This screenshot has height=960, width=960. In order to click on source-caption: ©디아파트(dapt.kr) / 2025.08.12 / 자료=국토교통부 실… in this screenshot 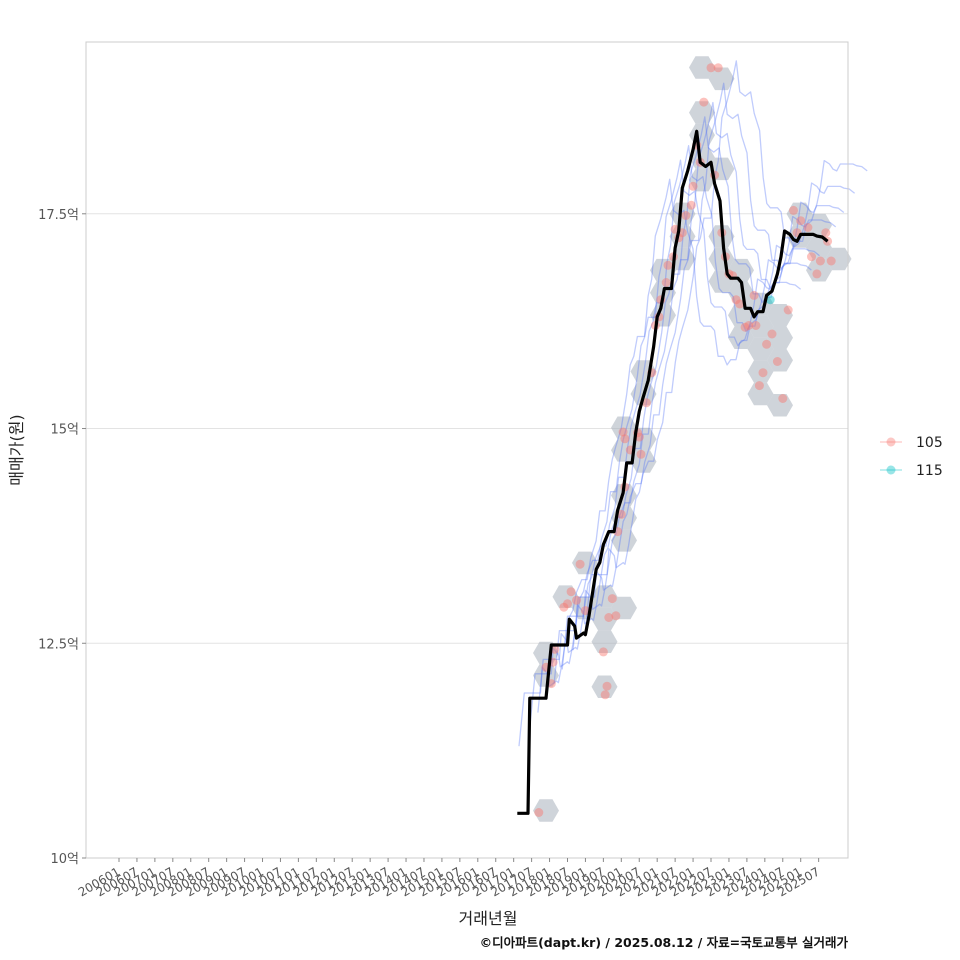, I will do `click(664, 942)`.